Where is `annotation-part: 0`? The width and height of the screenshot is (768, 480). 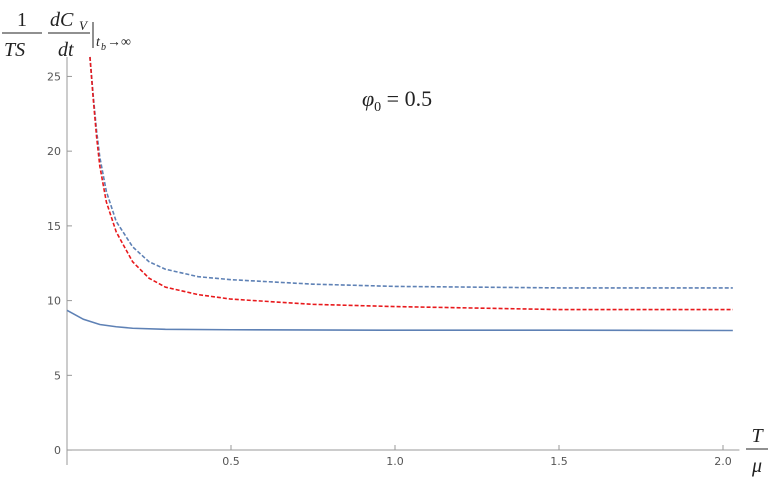 annotation-part: 0 is located at coordinates (377, 107).